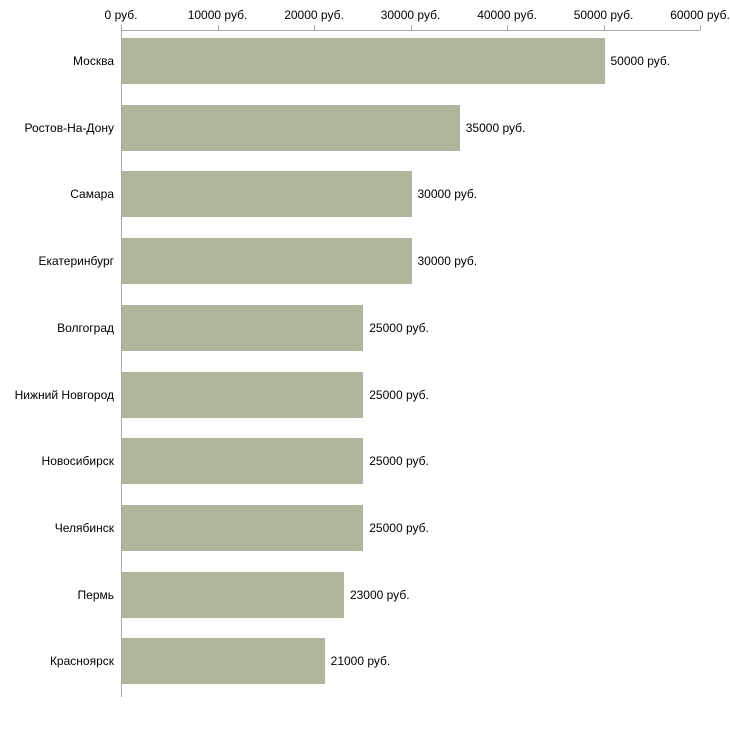 This screenshot has height=730, width=730. I want to click on value-label: 21000 руб., so click(360, 661).